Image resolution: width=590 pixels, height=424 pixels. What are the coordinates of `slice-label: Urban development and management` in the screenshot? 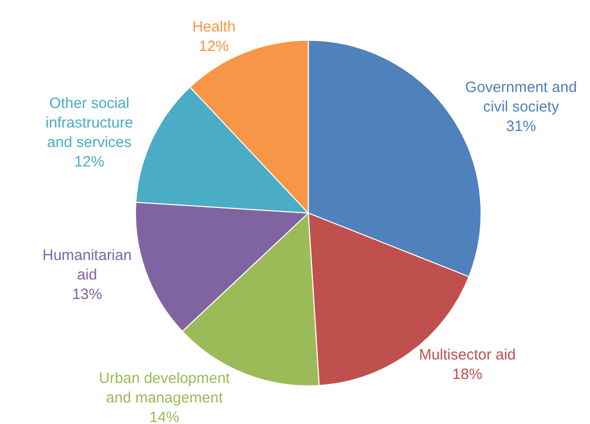 It's located at (164, 388).